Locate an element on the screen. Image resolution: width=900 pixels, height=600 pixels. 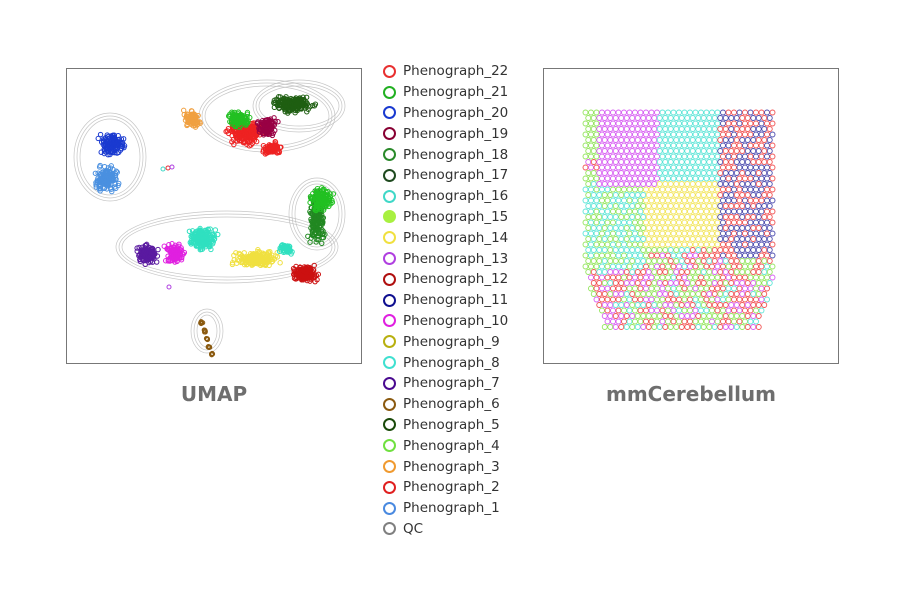
legend-item: Phenograph_16 is located at coordinates (445, 196).